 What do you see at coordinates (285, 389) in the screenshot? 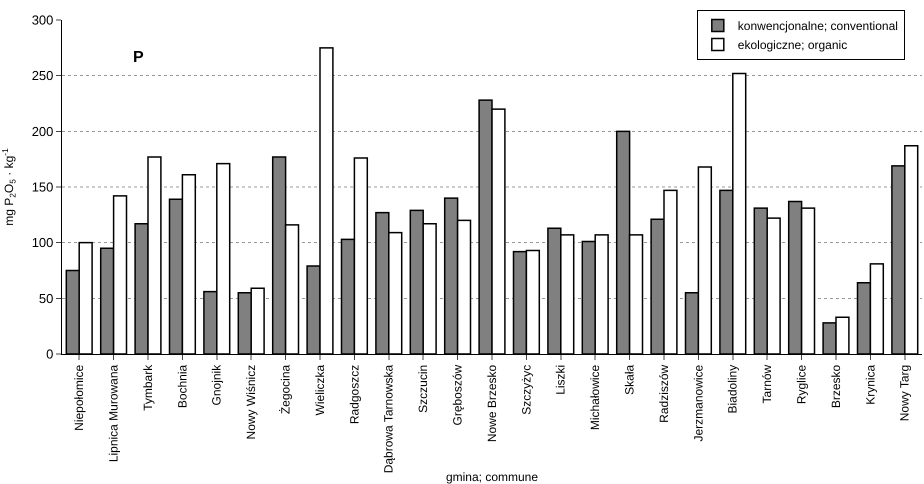
I see `x-tick-label: Żegocina` at bounding box center [285, 389].